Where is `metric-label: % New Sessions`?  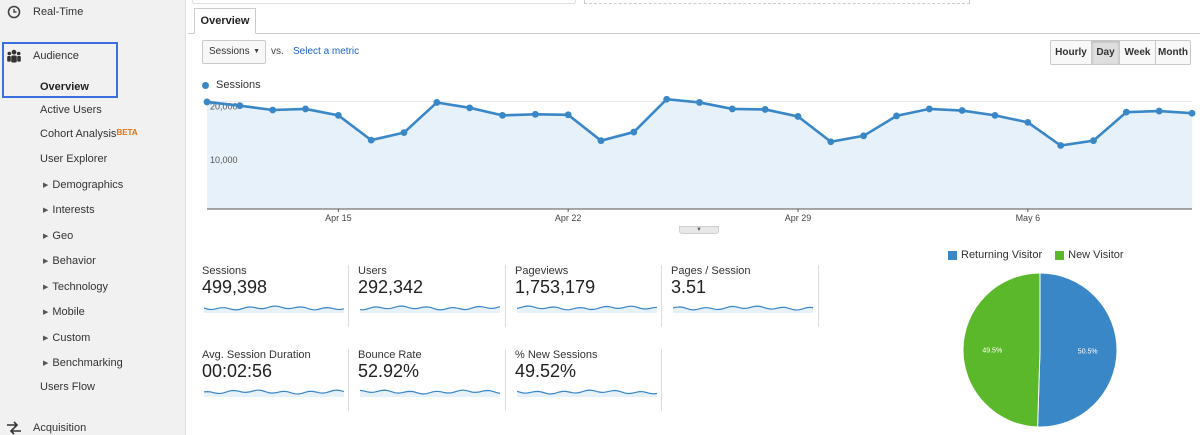
metric-label: % New Sessions is located at coordinates (556, 355).